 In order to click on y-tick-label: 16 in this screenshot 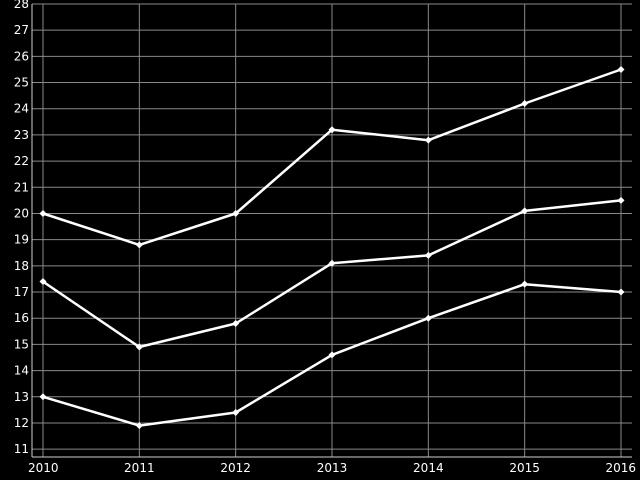, I will do `click(21, 318)`.